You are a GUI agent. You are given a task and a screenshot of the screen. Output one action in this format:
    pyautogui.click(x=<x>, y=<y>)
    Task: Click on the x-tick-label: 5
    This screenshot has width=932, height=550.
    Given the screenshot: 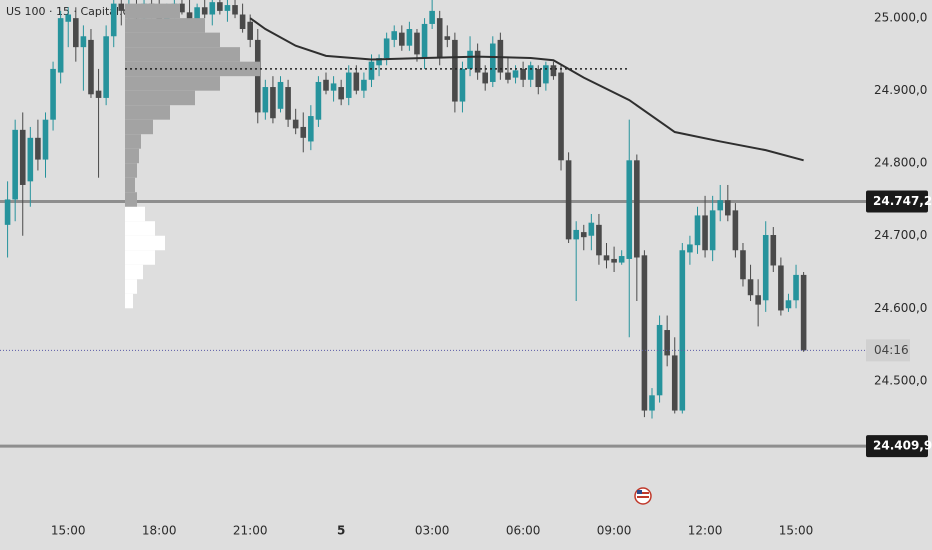 What is the action you would take?
    pyautogui.click(x=341, y=531)
    